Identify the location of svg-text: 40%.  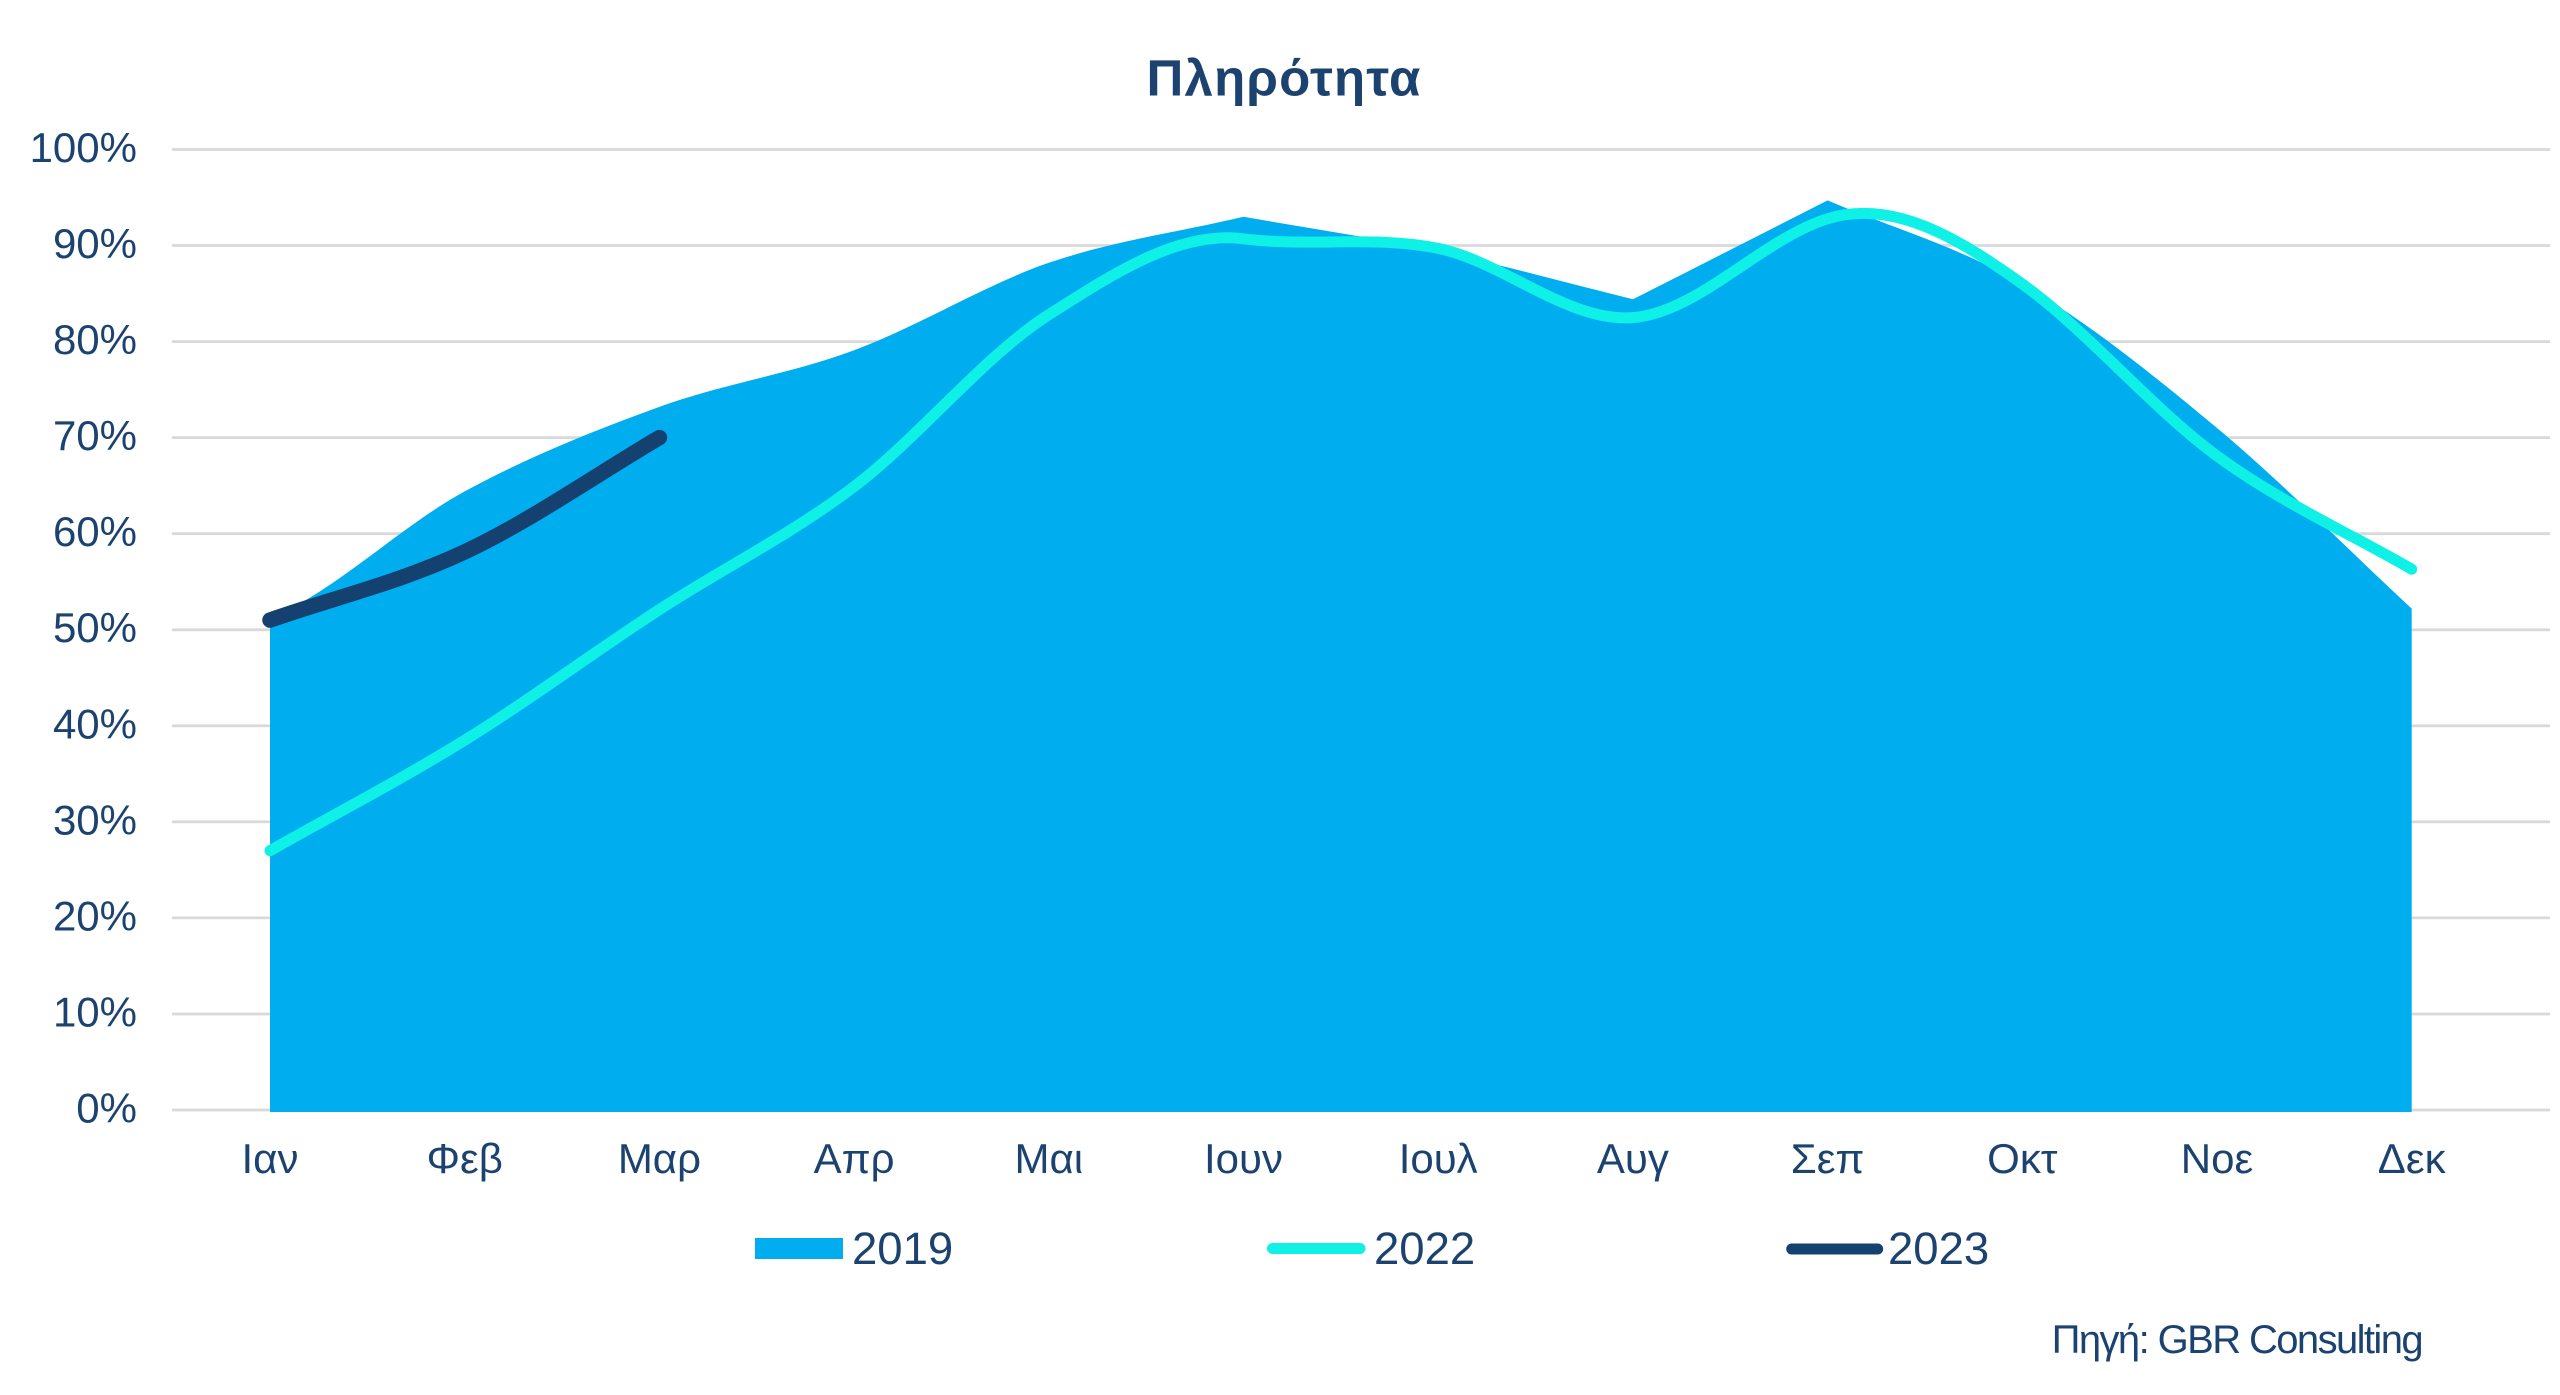
(95, 723).